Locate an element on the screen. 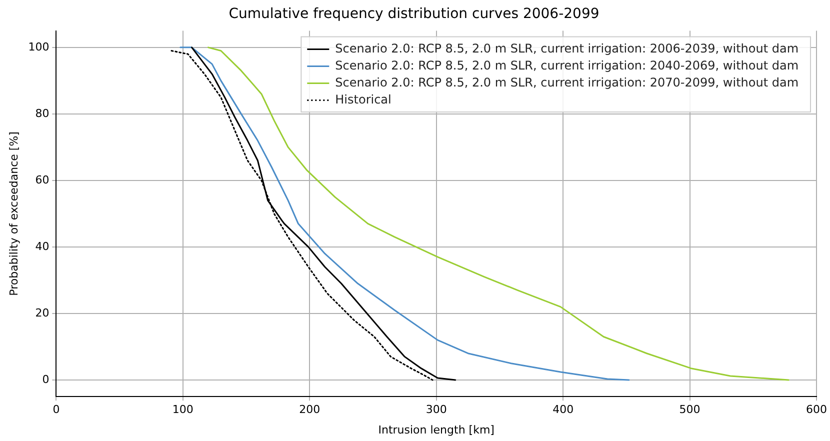 Image resolution: width=830 pixels, height=441 pixels. x-tick-label: 300 is located at coordinates (436, 409).